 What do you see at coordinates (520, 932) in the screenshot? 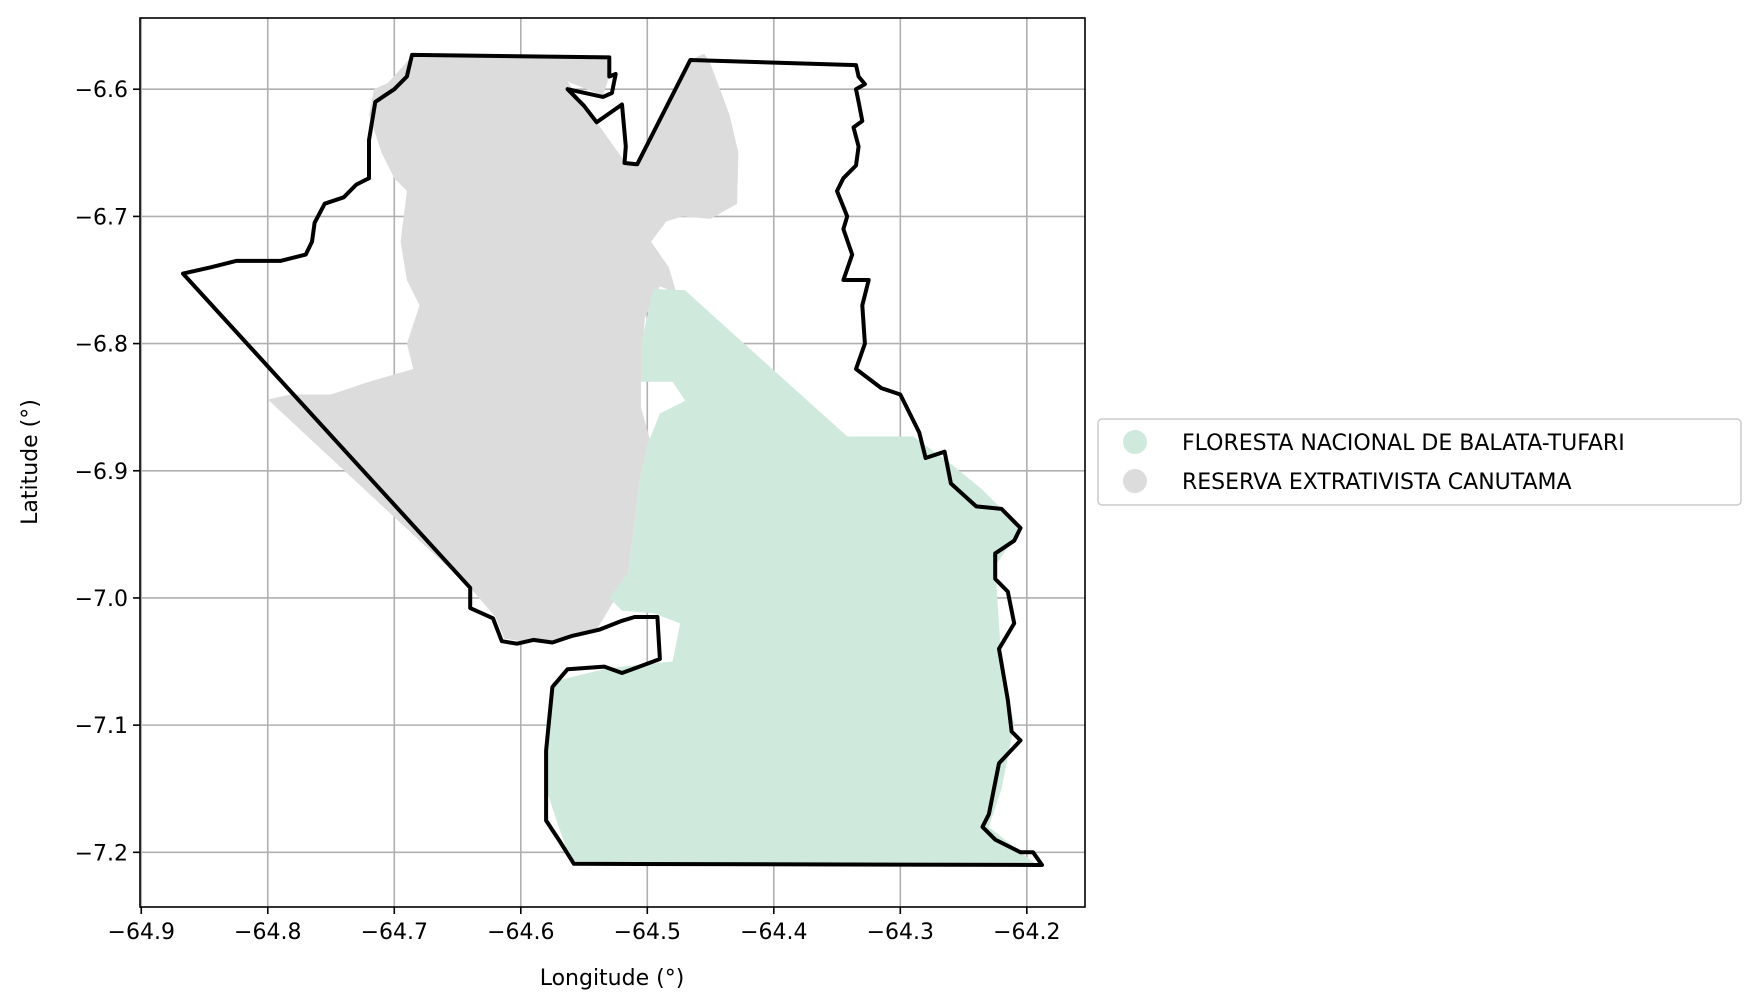
I see `x-tick-label-3: −64.6` at bounding box center [520, 932].